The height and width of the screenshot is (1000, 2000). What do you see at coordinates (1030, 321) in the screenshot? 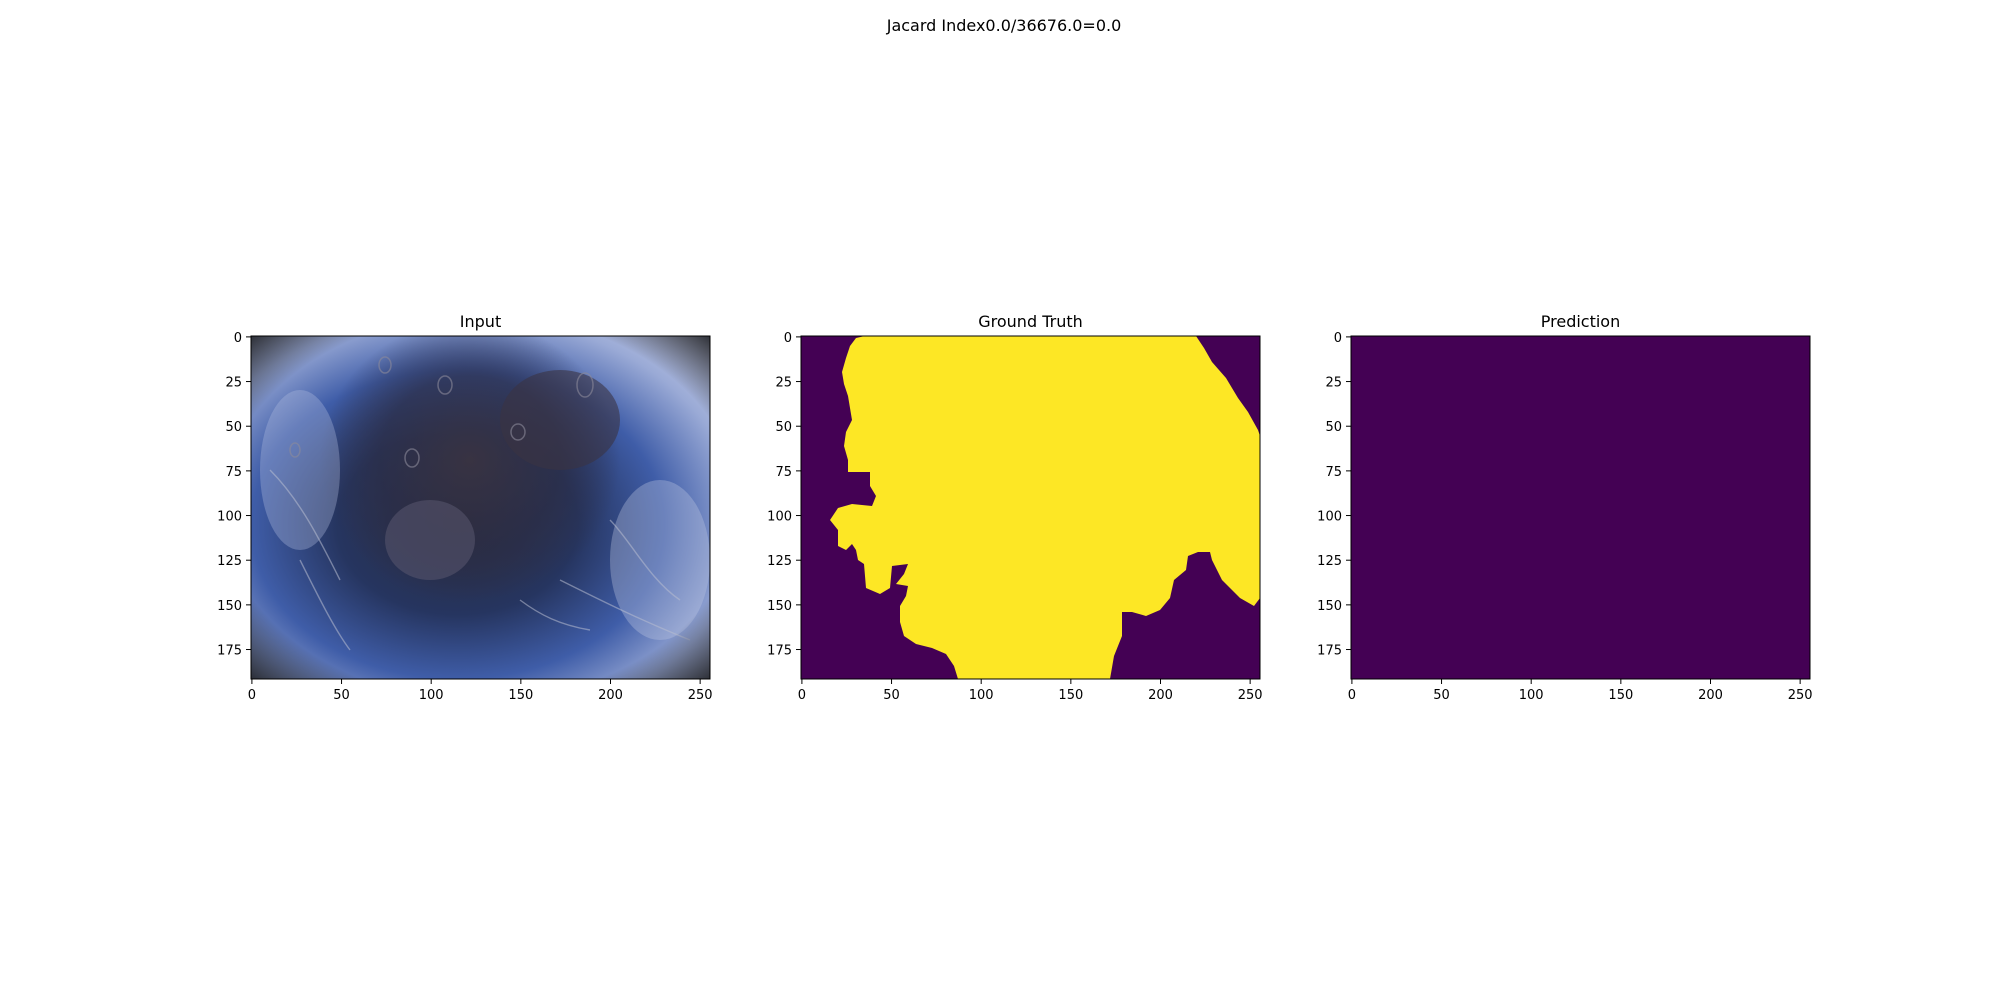
I see `ground-truth-panel-title: Ground Truth` at bounding box center [1030, 321].